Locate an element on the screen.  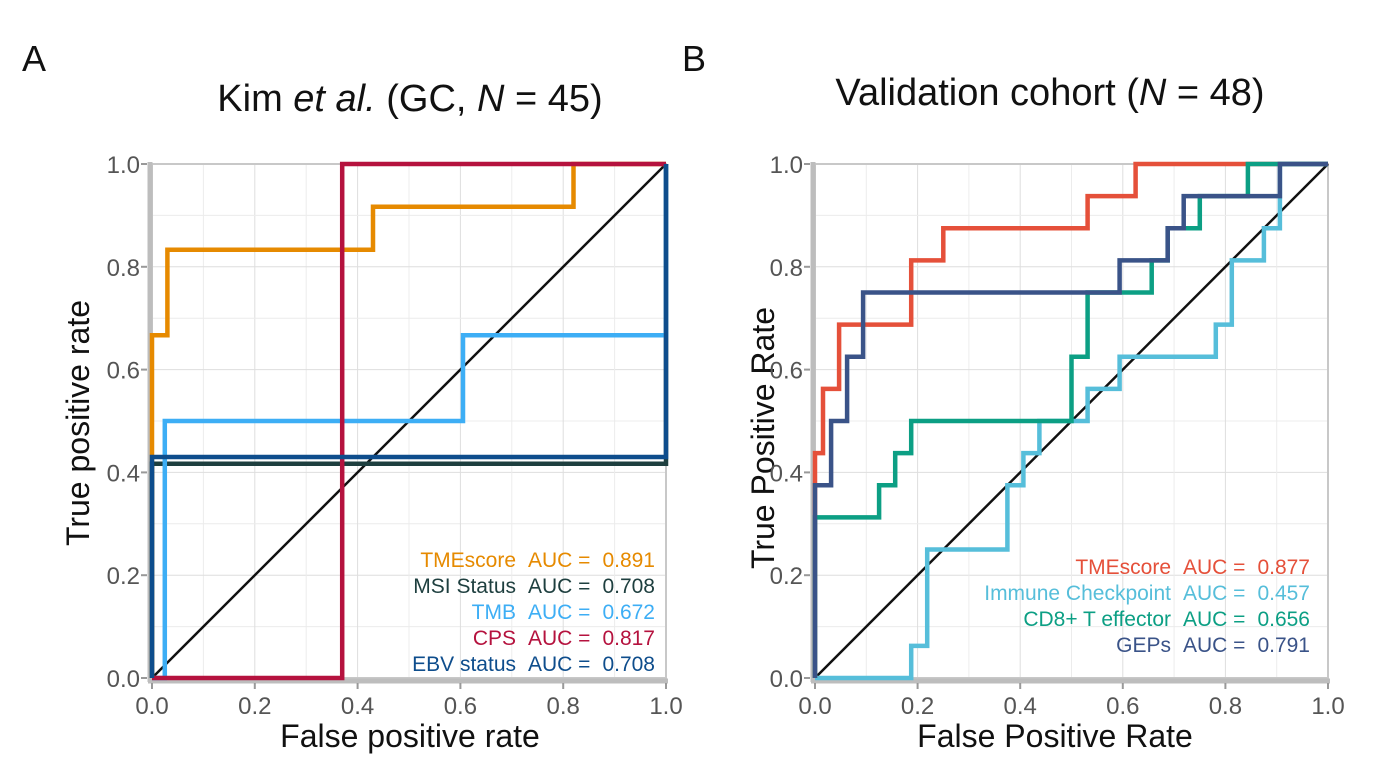
legend-name-ebv-status: EBV status is located at coordinates (464, 664).